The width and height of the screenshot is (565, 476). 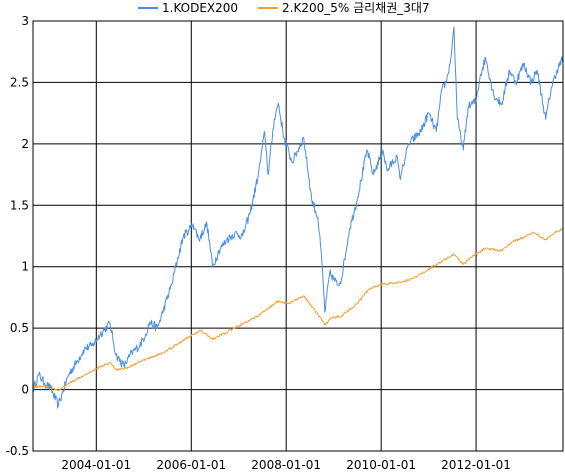 I want to click on y-tick-label: 2, so click(x=25, y=144).